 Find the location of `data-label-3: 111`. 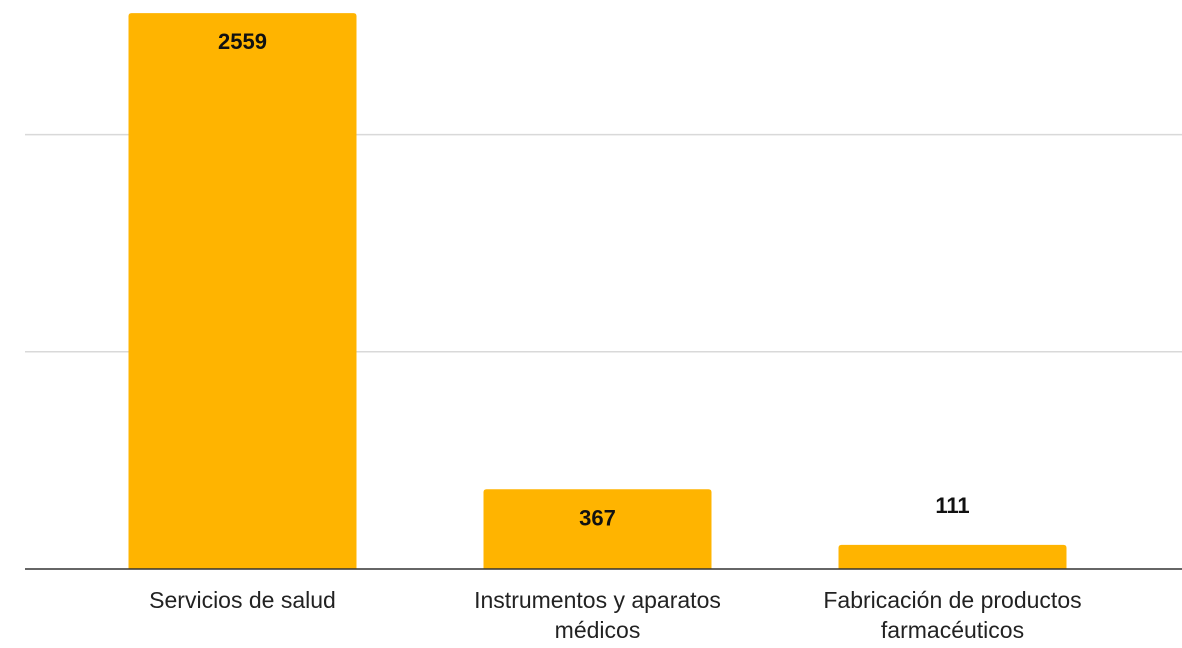

data-label-3: 111 is located at coordinates (952, 505).